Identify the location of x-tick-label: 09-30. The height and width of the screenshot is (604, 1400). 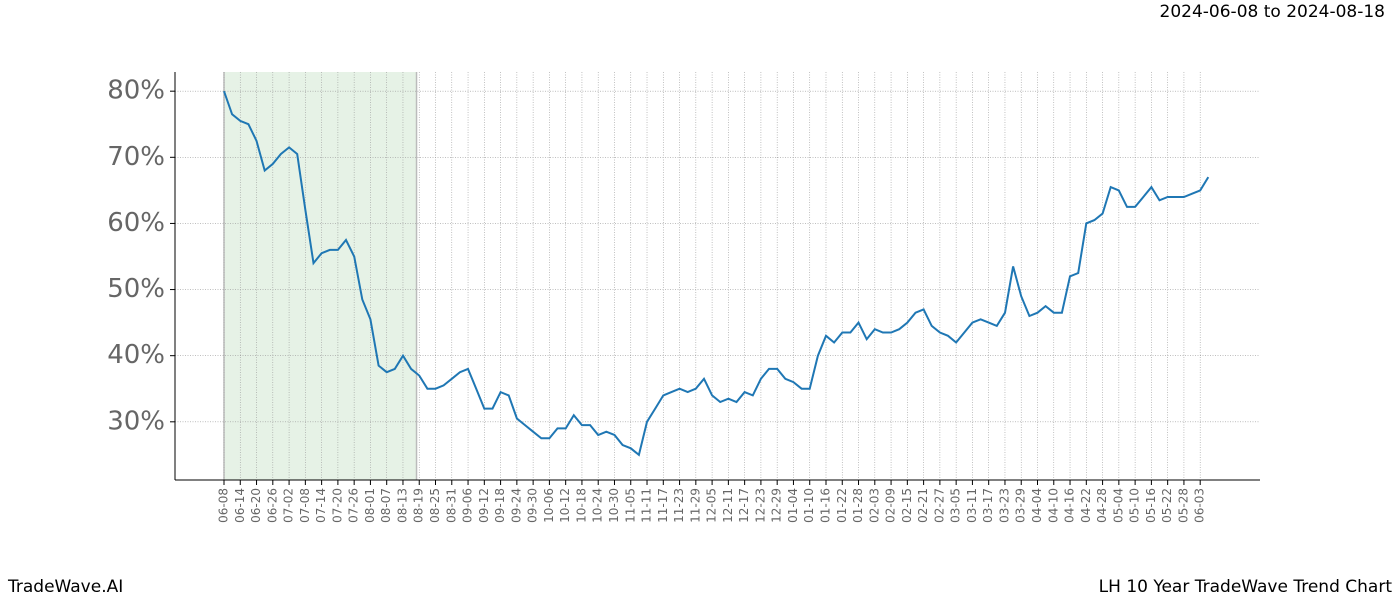
(533, 505).